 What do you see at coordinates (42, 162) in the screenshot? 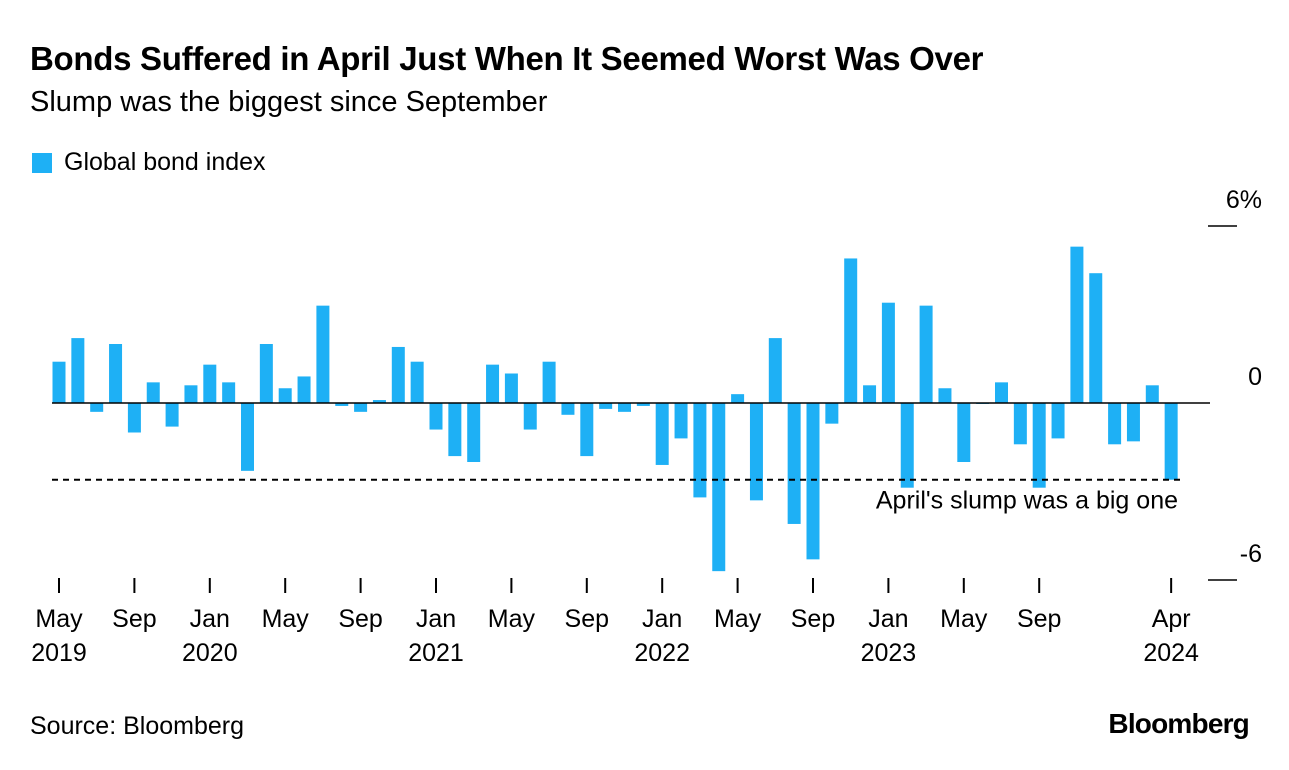
I see `legend-swatch` at bounding box center [42, 162].